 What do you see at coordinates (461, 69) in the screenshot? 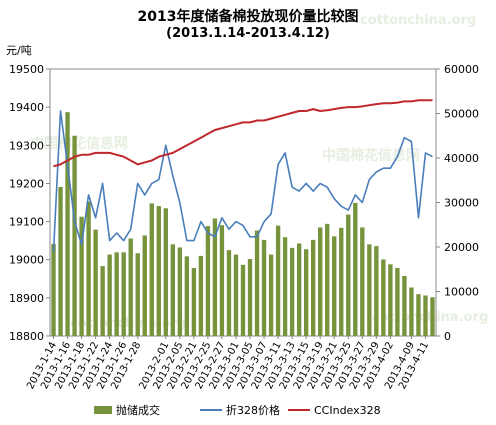
I see `right-axis-tick-label: 60000` at bounding box center [461, 69].